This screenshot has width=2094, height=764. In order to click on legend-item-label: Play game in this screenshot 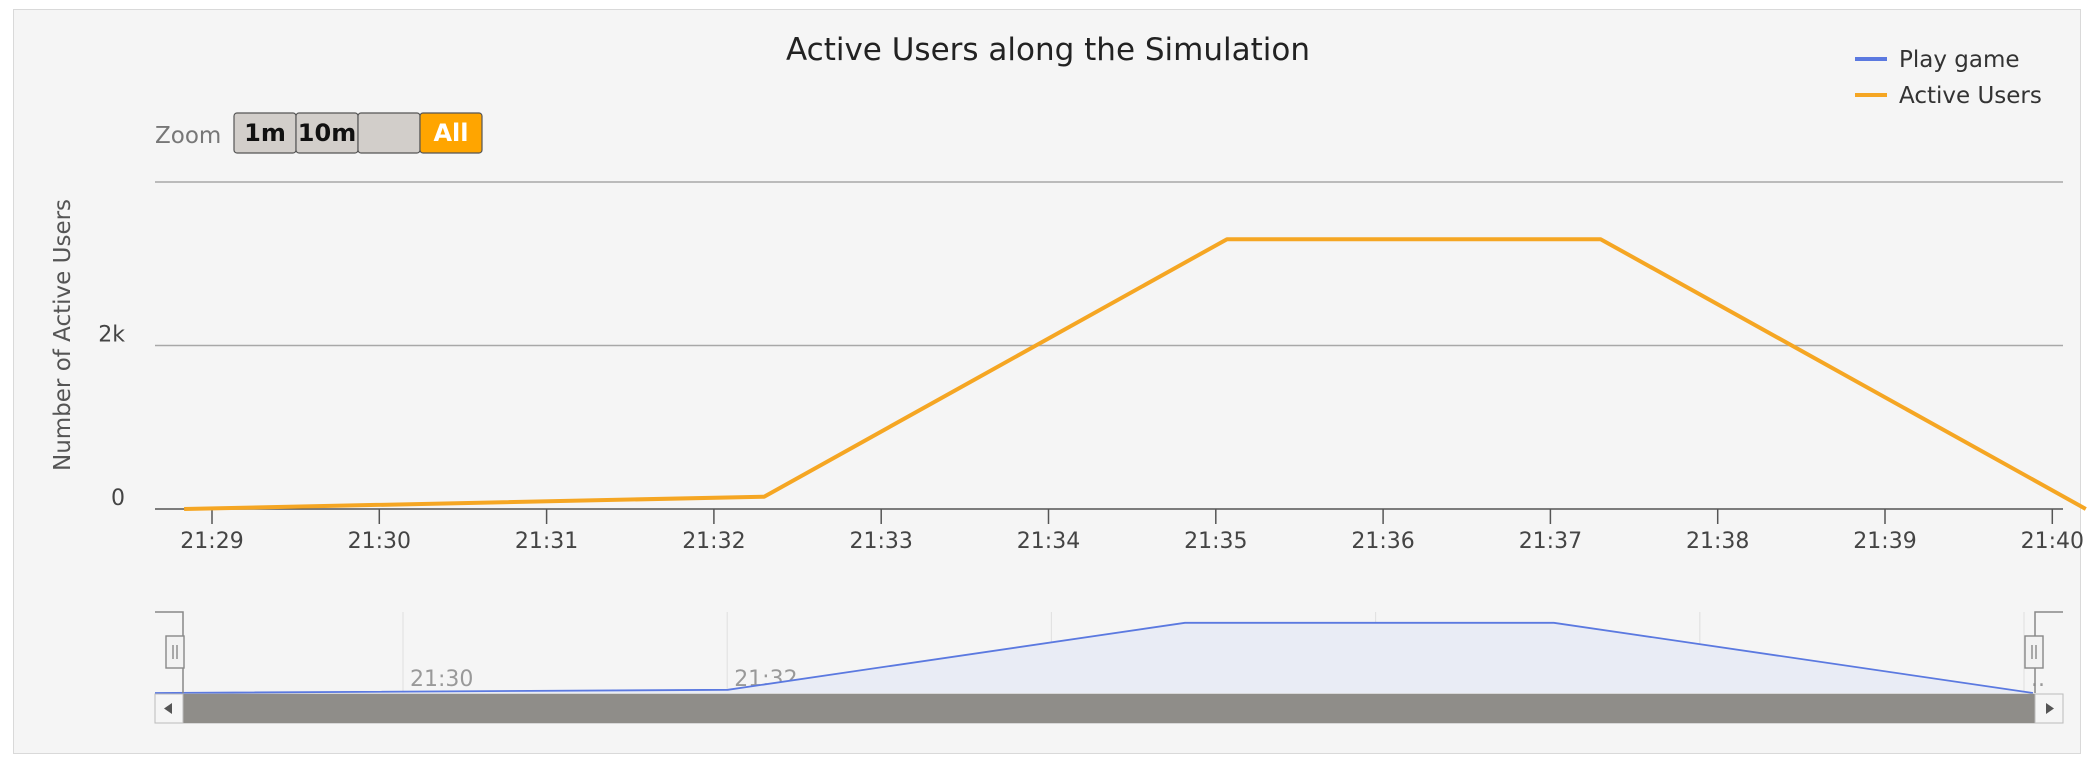, I will do `click(1959, 60)`.